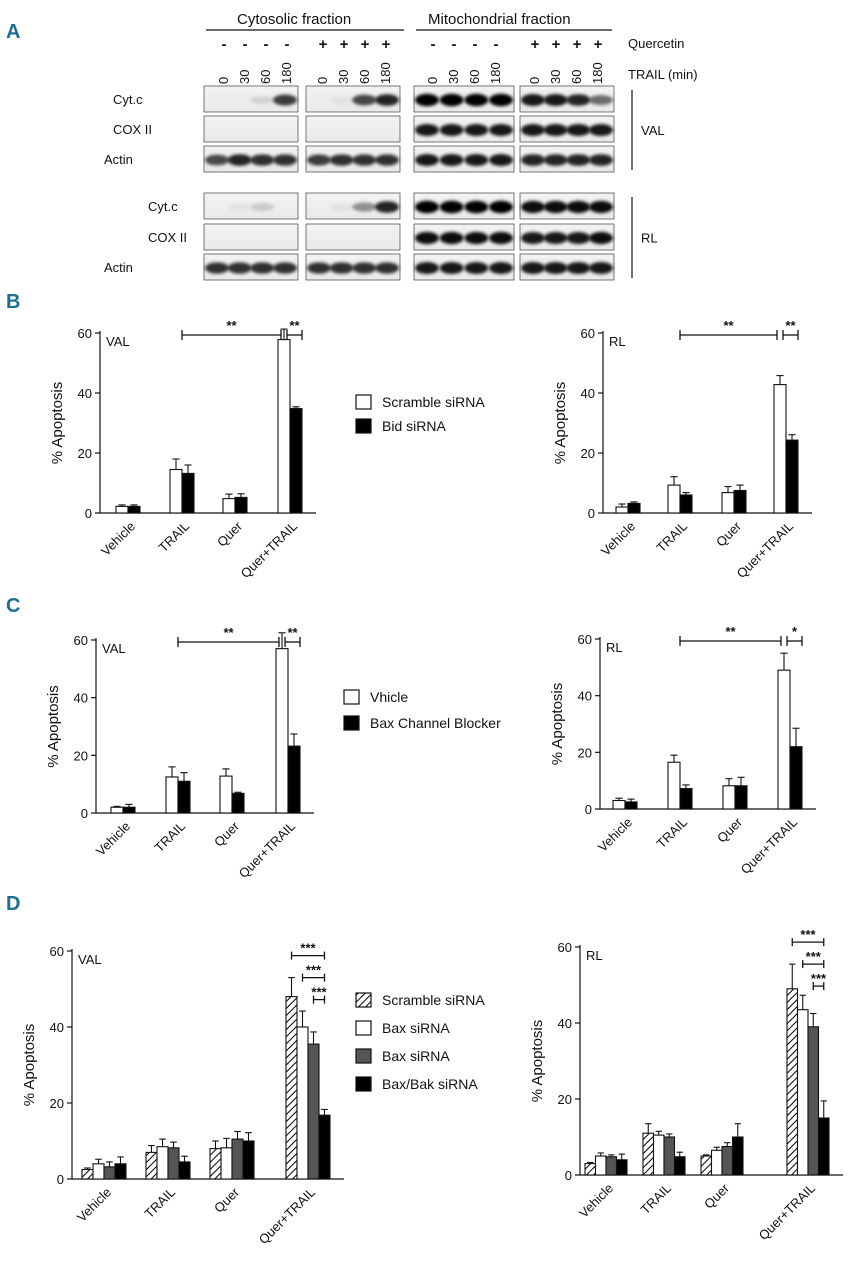  Describe the element at coordinates (308, 948) in the screenshot. I see `significance-label: ***` at that location.